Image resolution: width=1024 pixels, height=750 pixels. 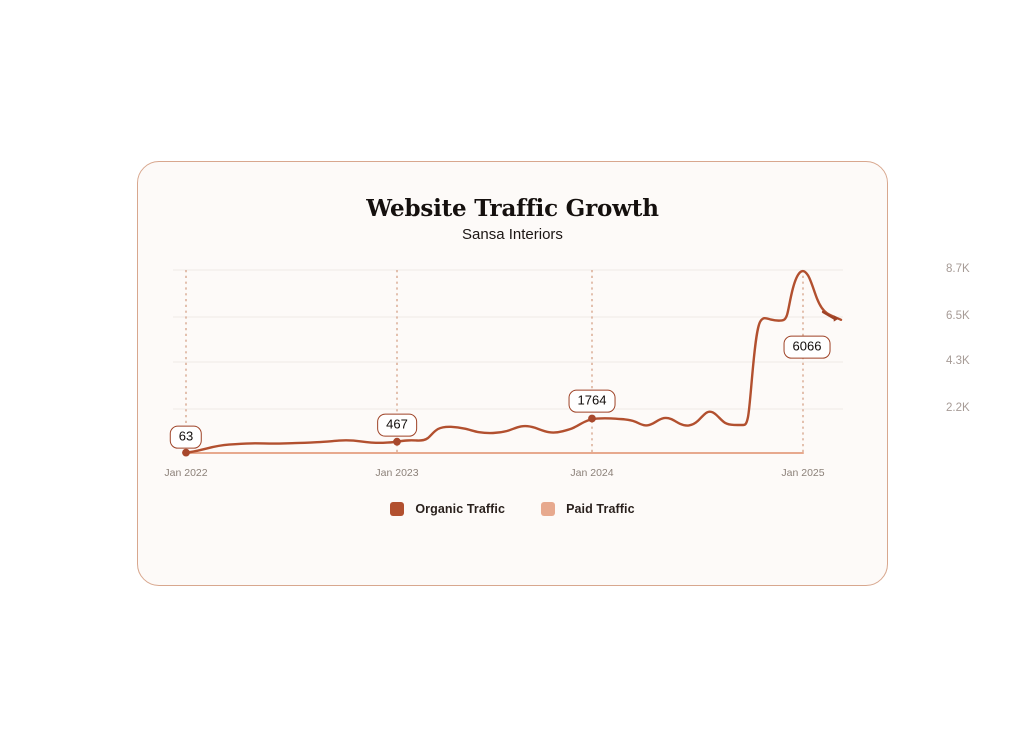 I want to click on chart-legend: Organic Traffic Paid Traffic, so click(x=512, y=509).